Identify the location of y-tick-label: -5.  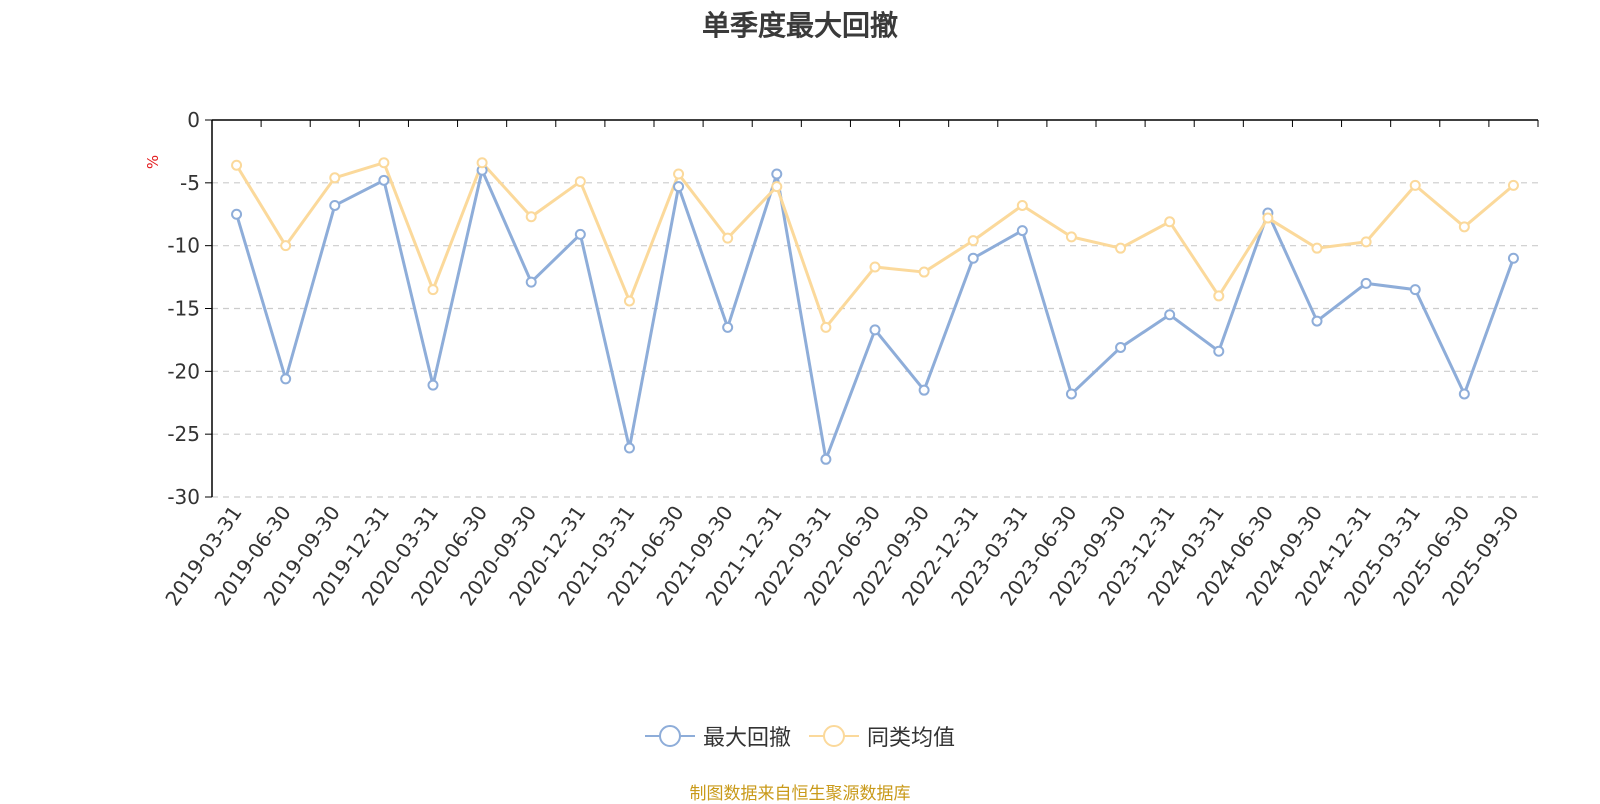
(190, 183).